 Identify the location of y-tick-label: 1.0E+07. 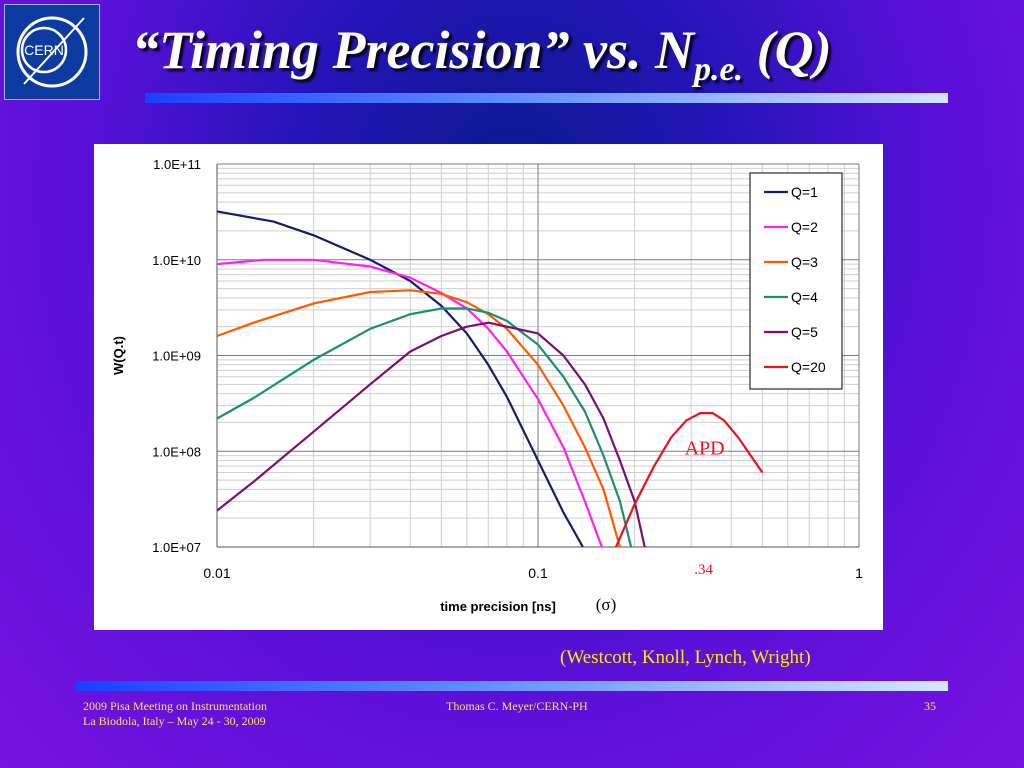
(176, 547).